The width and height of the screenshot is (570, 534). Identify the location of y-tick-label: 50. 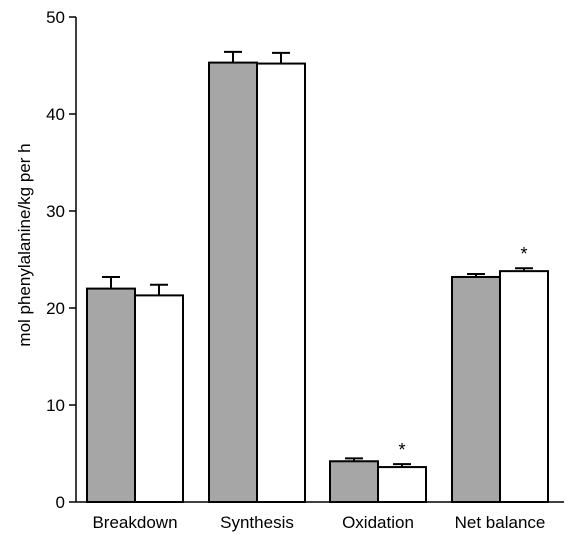
(55, 17).